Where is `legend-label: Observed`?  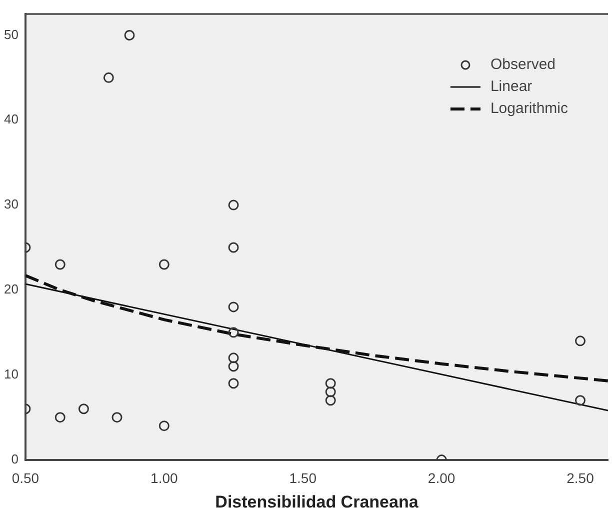 legend-label: Observed is located at coordinates (523, 65).